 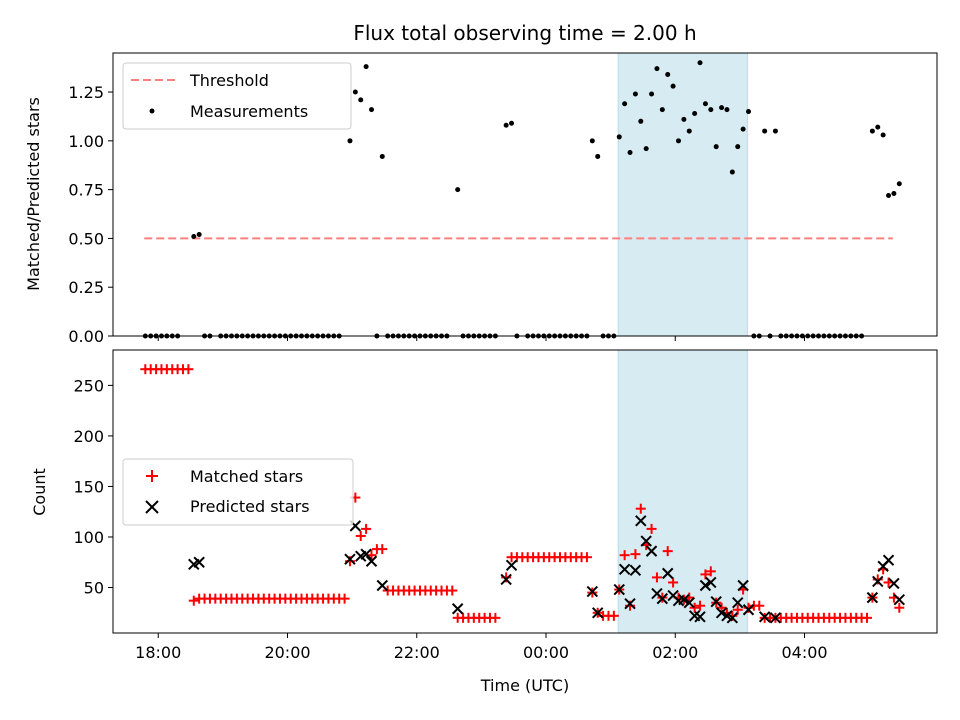 I want to click on y-tick-label: 1.00, so click(x=86, y=141).